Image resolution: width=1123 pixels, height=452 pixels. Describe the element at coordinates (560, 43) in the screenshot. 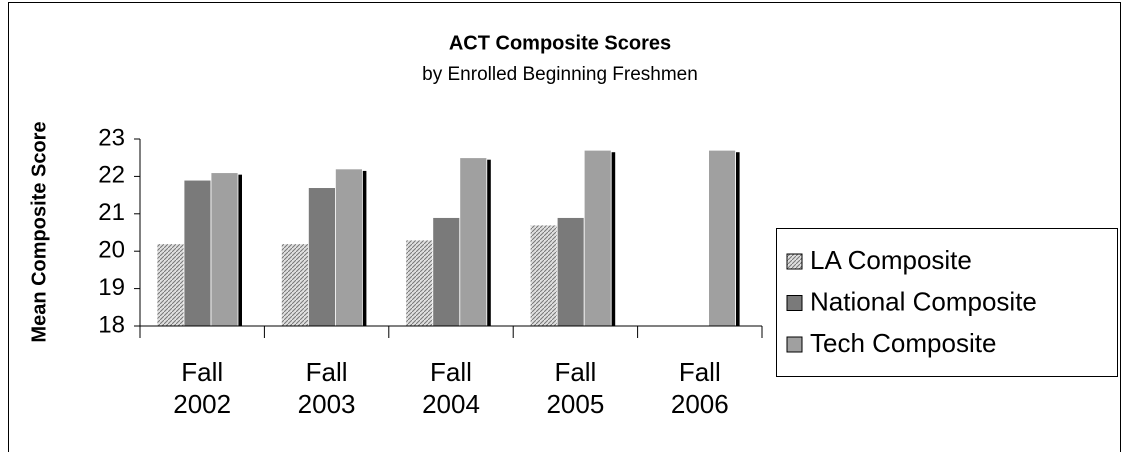

I see `chart-title: ACT Composite Scores` at that location.